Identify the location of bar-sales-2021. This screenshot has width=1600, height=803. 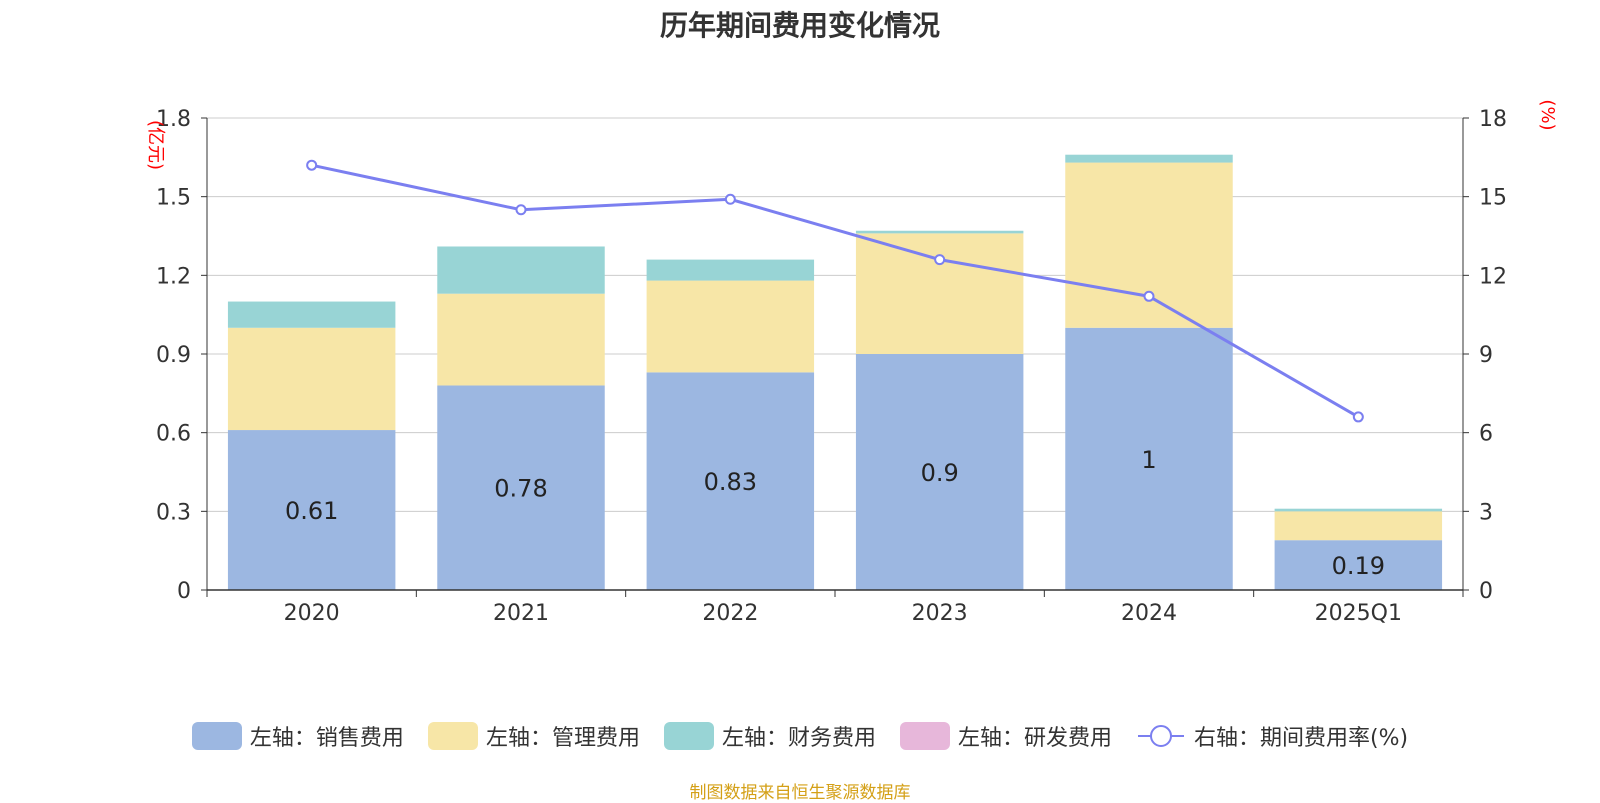
(521, 487).